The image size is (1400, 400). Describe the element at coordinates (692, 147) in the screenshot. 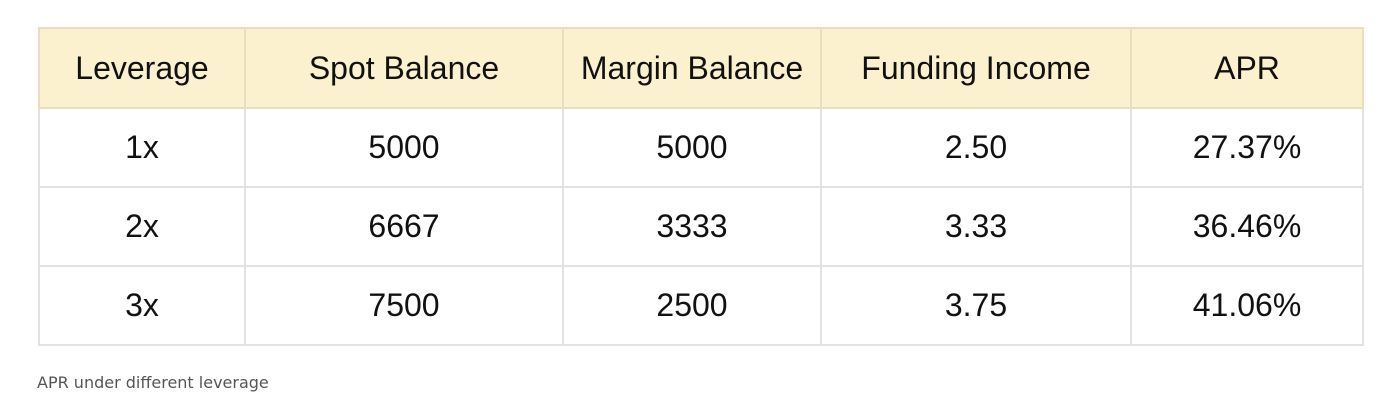

I see `cell-margin-balance: 5000` at that location.